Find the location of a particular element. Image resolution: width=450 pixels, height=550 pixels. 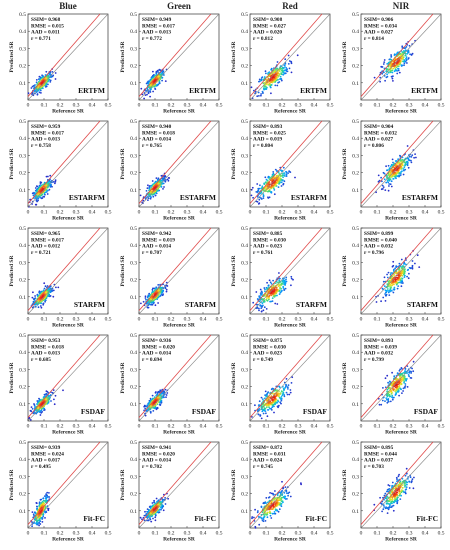

aad-stat: AAD = 0.023 is located at coordinates (267, 247).